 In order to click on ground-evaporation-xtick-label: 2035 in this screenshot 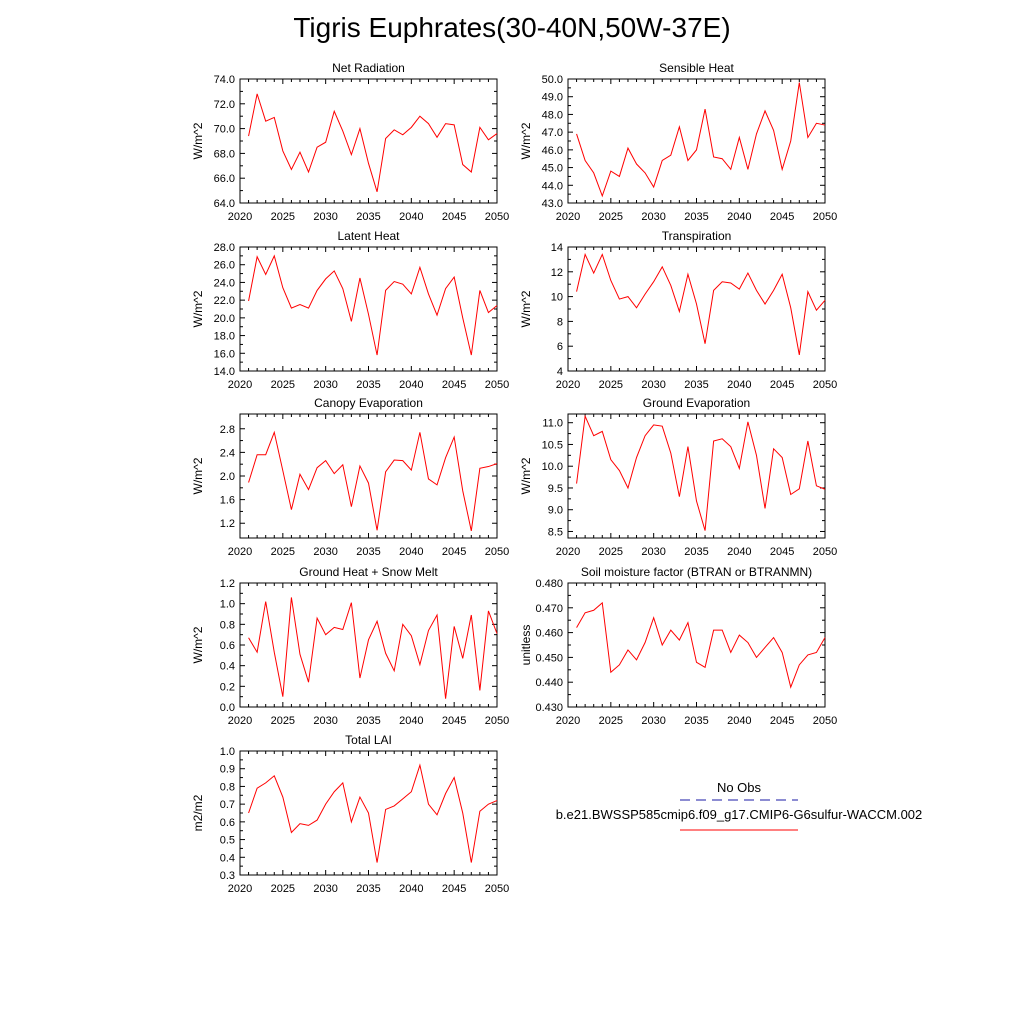, I will do `click(696, 552)`.